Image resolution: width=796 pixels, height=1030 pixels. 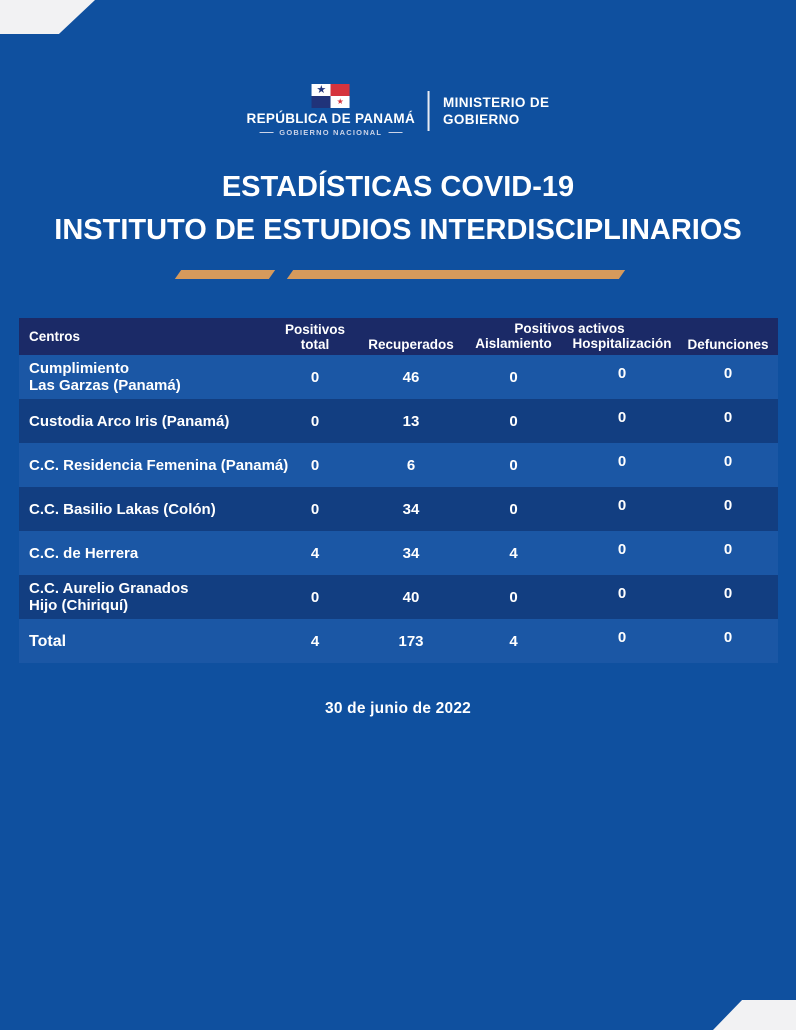 I want to click on ministry-label: MINISTERIO DE GOBIERNO, so click(x=496, y=111).